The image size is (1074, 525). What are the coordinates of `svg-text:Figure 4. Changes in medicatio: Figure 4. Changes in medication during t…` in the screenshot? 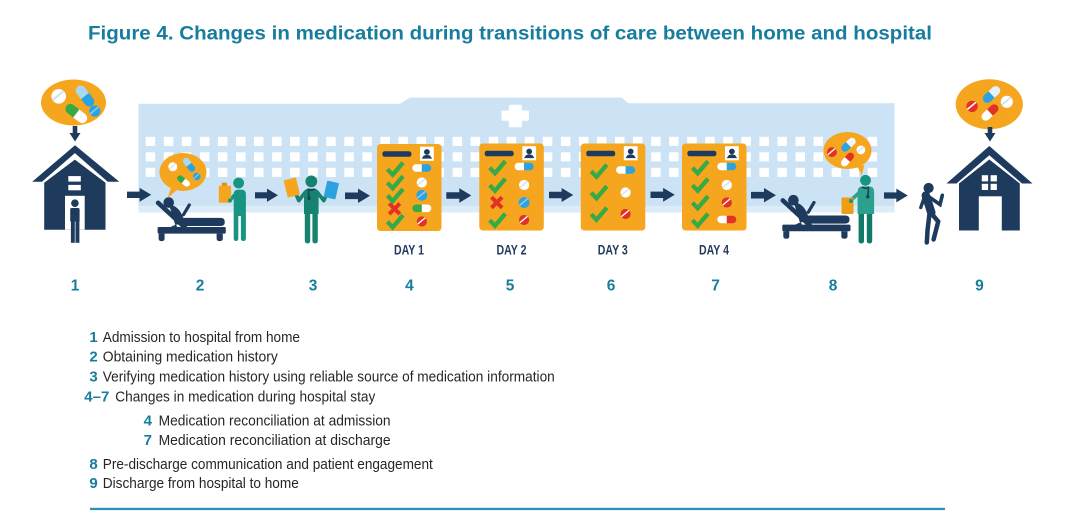 It's located at (510, 34).